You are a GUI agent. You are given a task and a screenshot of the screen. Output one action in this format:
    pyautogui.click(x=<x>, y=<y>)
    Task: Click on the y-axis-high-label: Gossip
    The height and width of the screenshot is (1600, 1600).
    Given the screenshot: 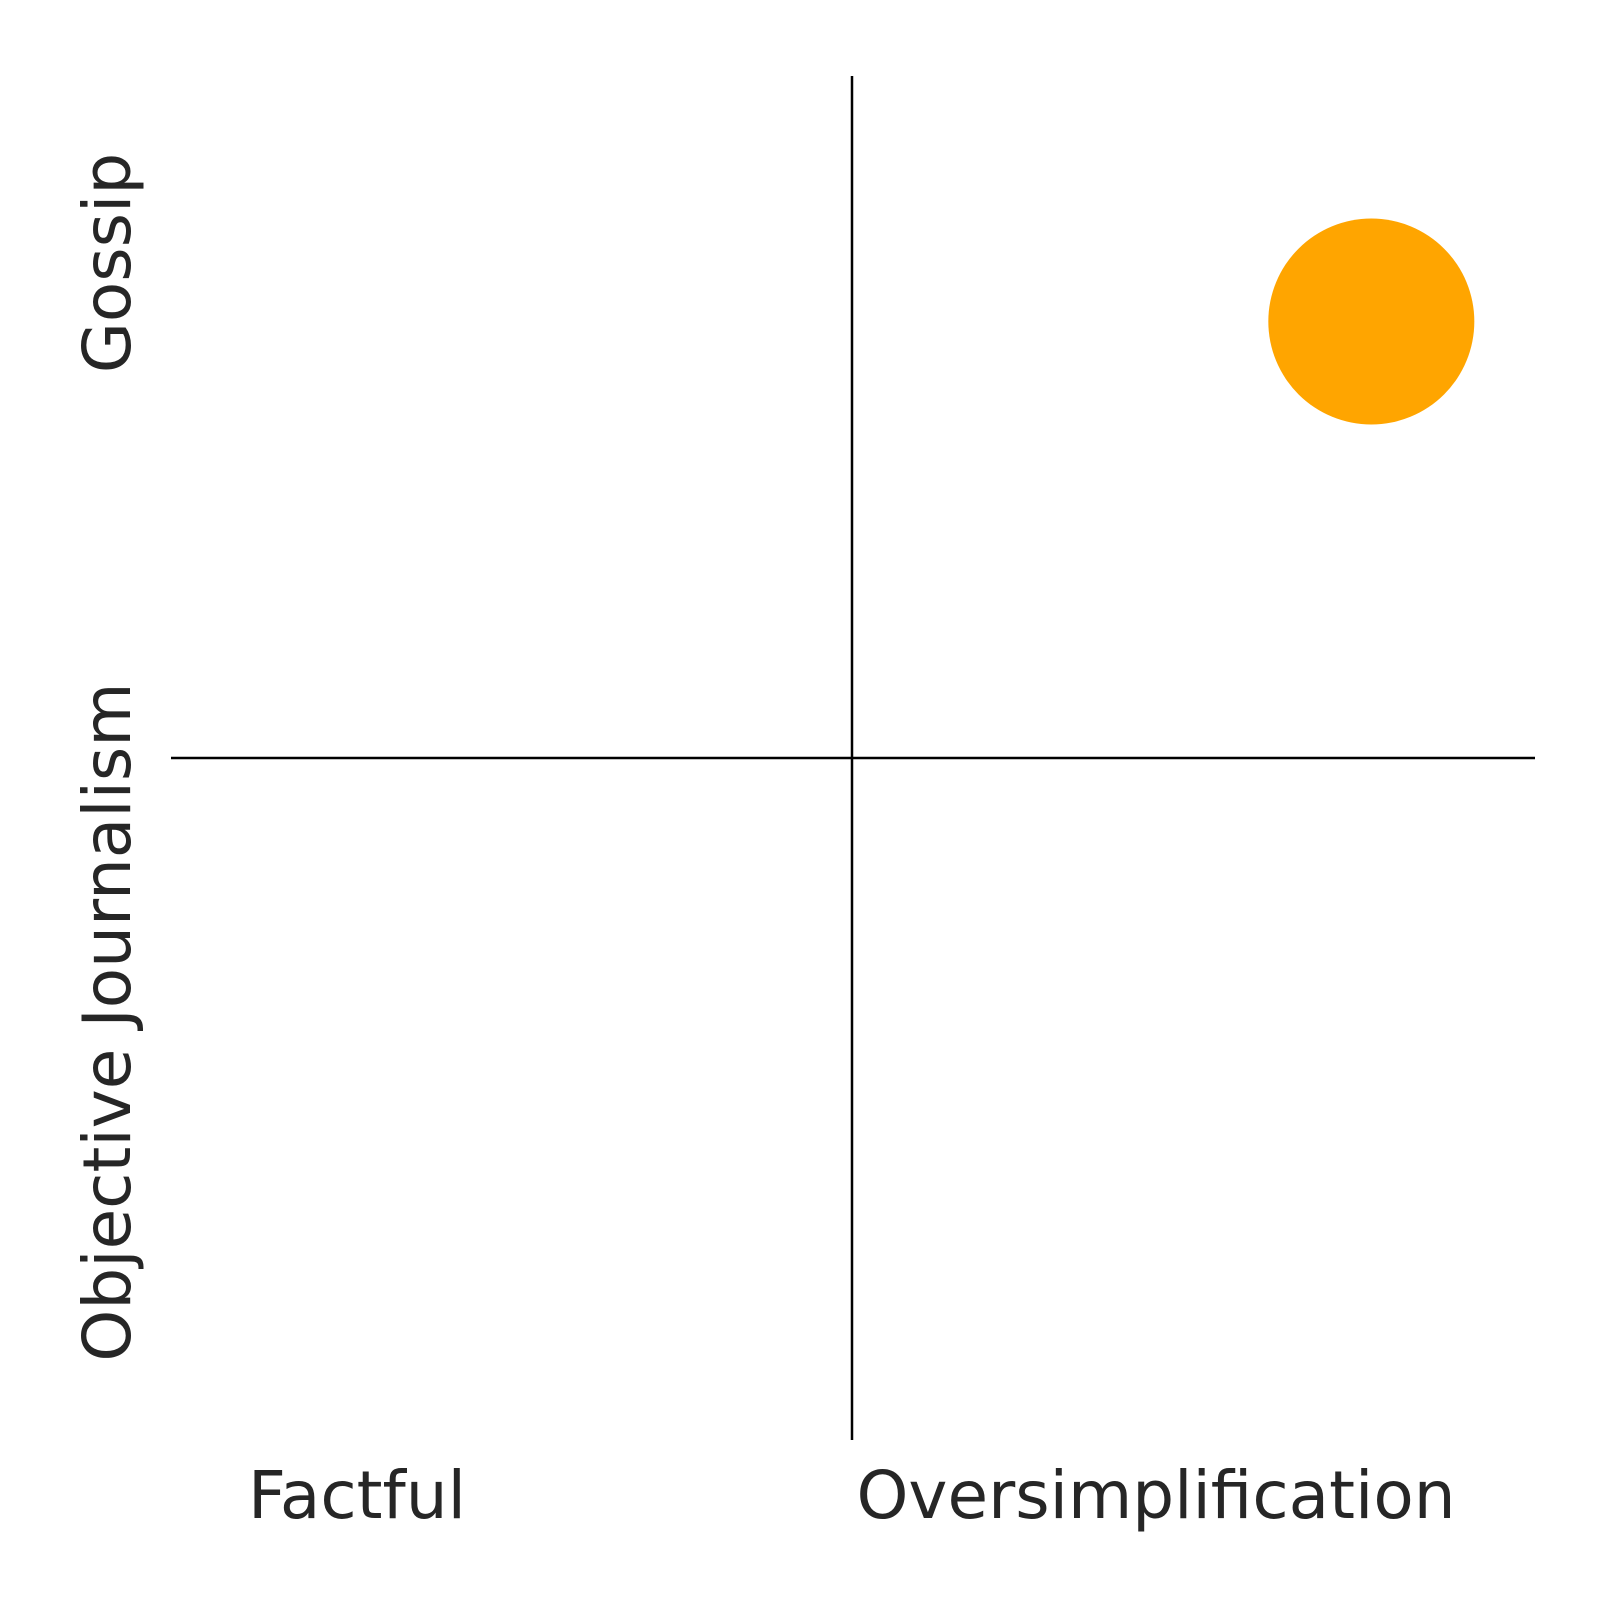 What is the action you would take?
    pyautogui.click(x=107, y=263)
    